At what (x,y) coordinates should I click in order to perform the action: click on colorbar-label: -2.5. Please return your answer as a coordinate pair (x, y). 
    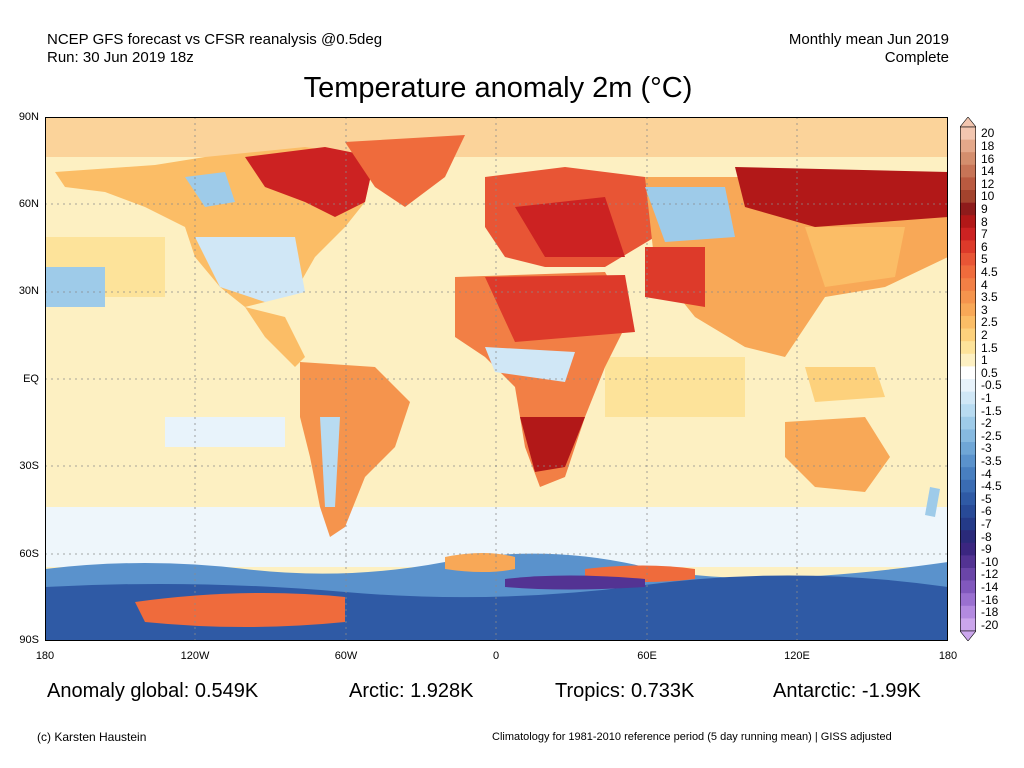
    Looking at the image, I should click on (991, 435).